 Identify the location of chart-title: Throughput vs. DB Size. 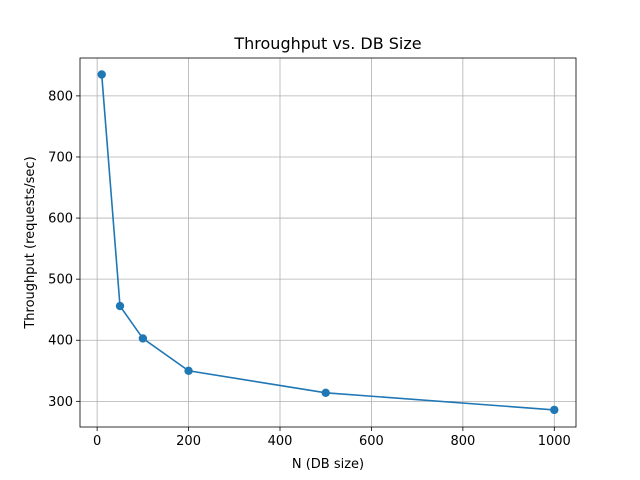
(327, 43).